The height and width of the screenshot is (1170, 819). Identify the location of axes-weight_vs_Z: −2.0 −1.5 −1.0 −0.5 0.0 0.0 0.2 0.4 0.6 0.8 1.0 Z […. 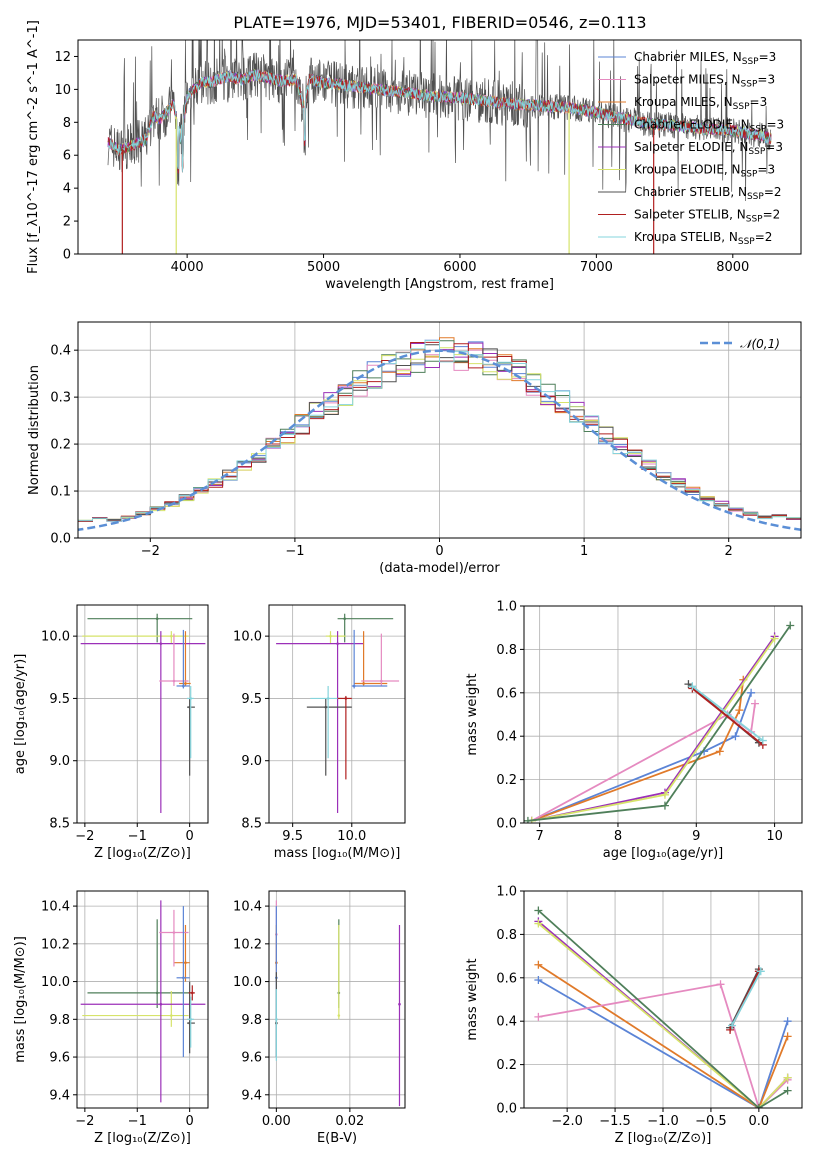
(634, 1015).